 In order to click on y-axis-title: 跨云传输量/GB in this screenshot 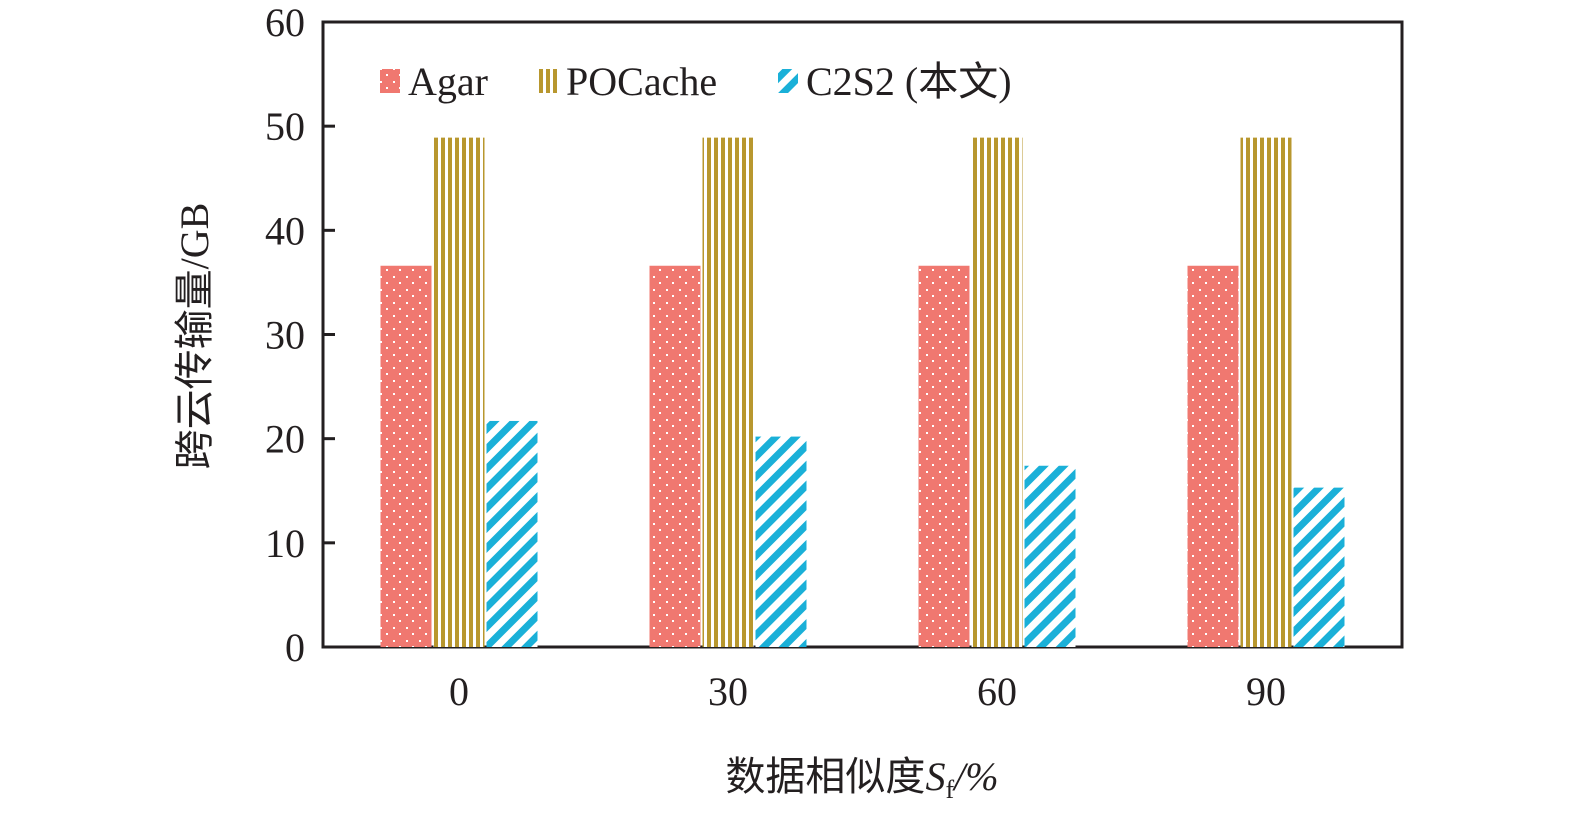, I will do `click(194, 336)`.